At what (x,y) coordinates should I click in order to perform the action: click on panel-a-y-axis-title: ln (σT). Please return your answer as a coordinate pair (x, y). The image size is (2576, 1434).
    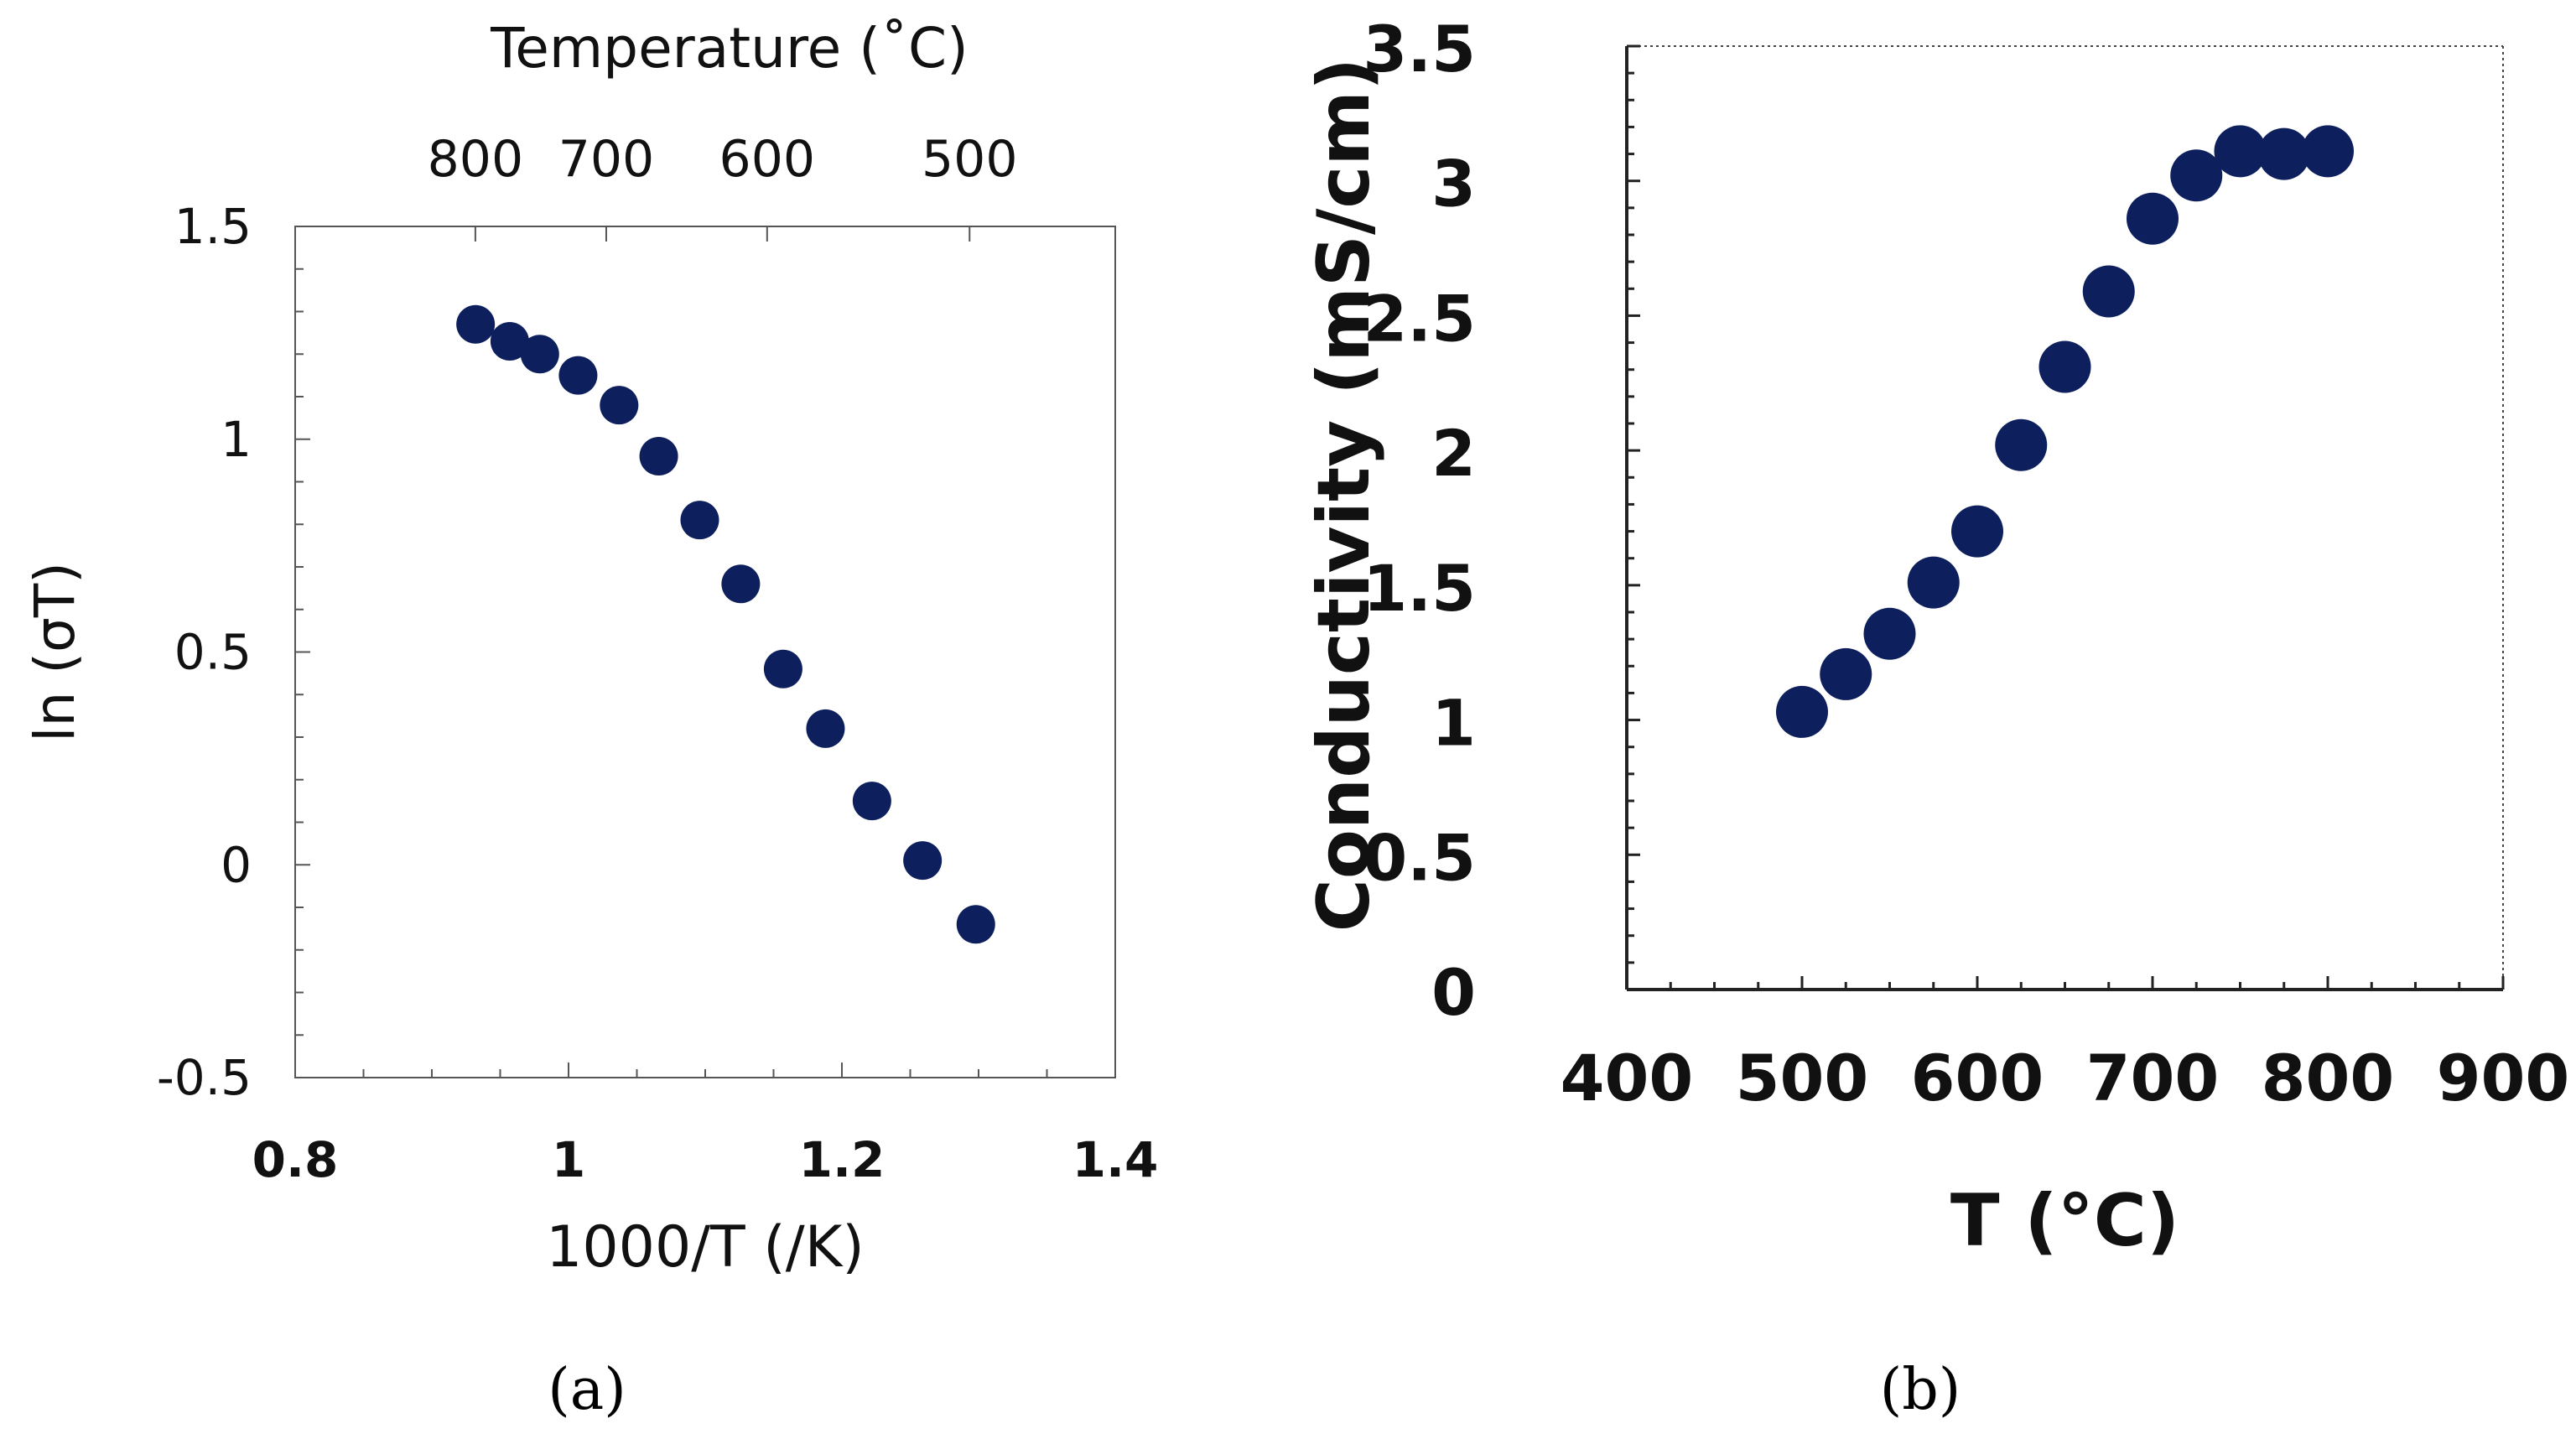
    Looking at the image, I should click on (55, 652).